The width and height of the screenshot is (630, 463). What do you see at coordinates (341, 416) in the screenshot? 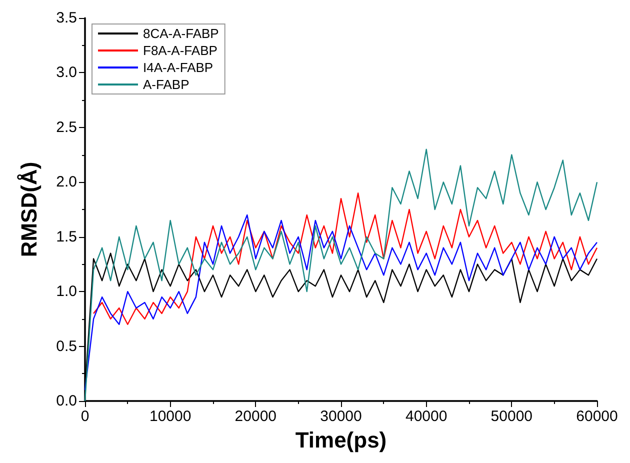
I see `x-tick-label: 30000` at bounding box center [341, 416].